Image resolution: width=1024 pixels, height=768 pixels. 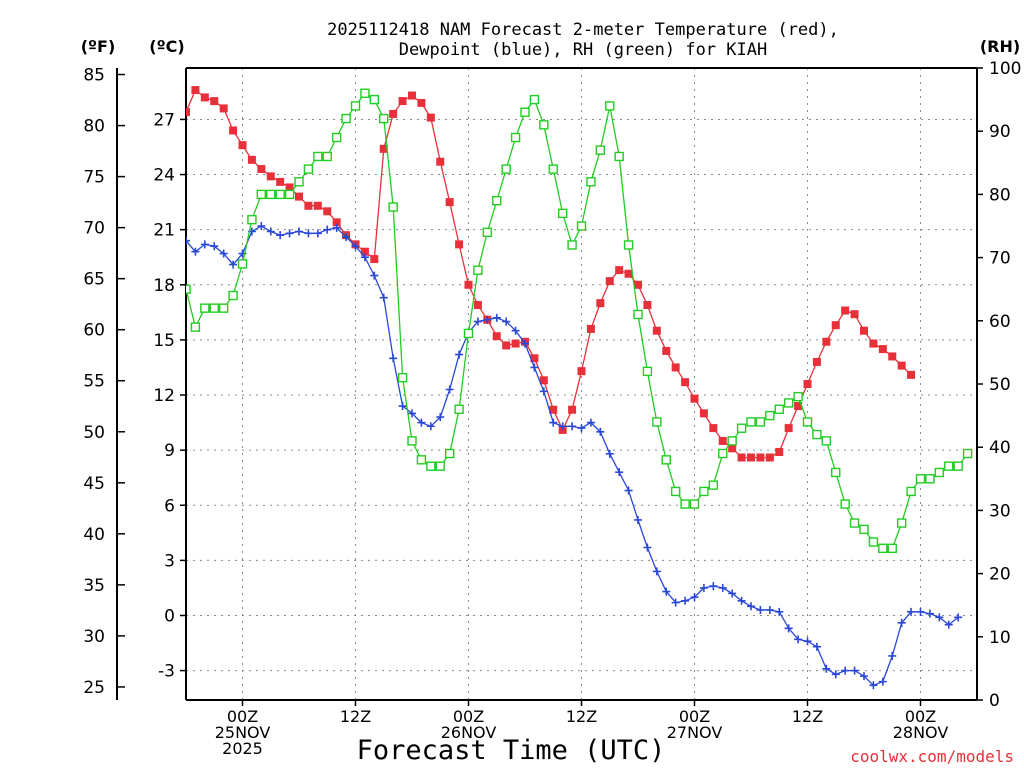 What do you see at coordinates (1000, 259) in the screenshot?
I see `rh-tick-label: 70` at bounding box center [1000, 259].